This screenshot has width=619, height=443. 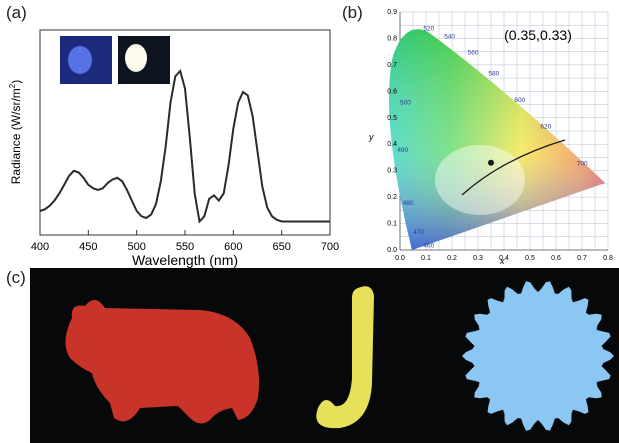 What do you see at coordinates (405, 103) in the screenshot?
I see `wavelength-label: 500` at bounding box center [405, 103].